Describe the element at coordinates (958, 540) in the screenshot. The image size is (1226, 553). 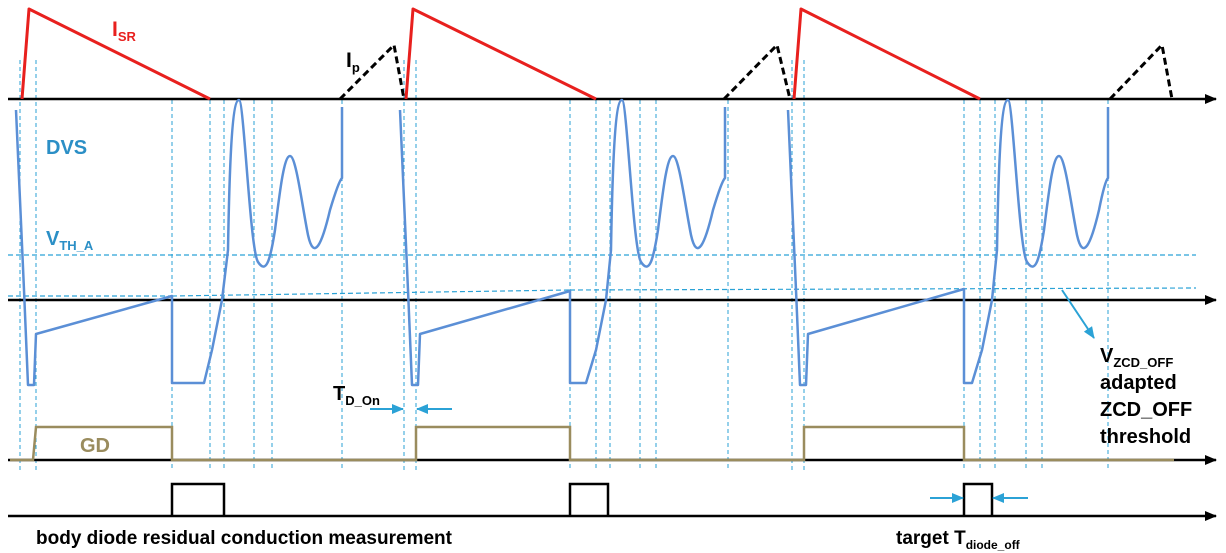
I see `target-label: target Tdiode_off` at that location.